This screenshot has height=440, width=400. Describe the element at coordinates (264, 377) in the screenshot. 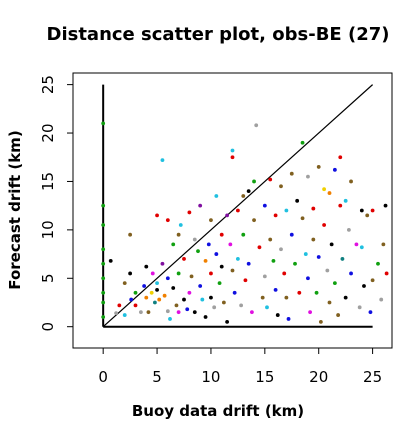

I see `x-tick-label: 15` at that location.